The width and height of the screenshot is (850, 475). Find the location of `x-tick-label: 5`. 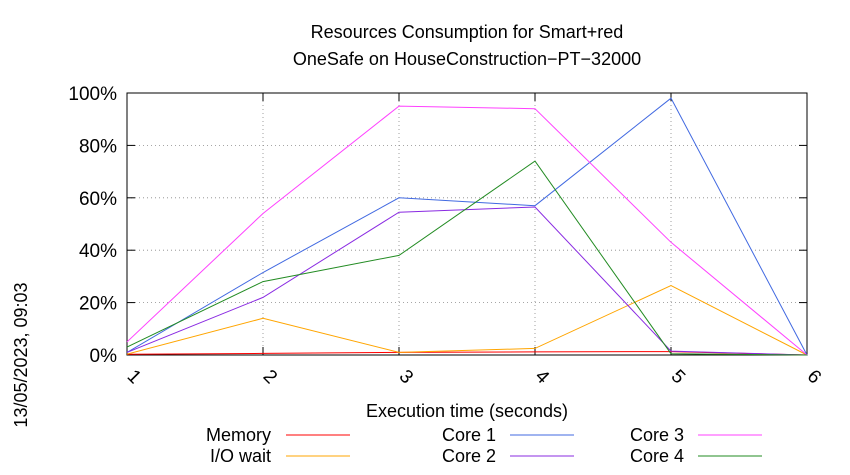

x-tick-label: 5 is located at coordinates (678, 377).